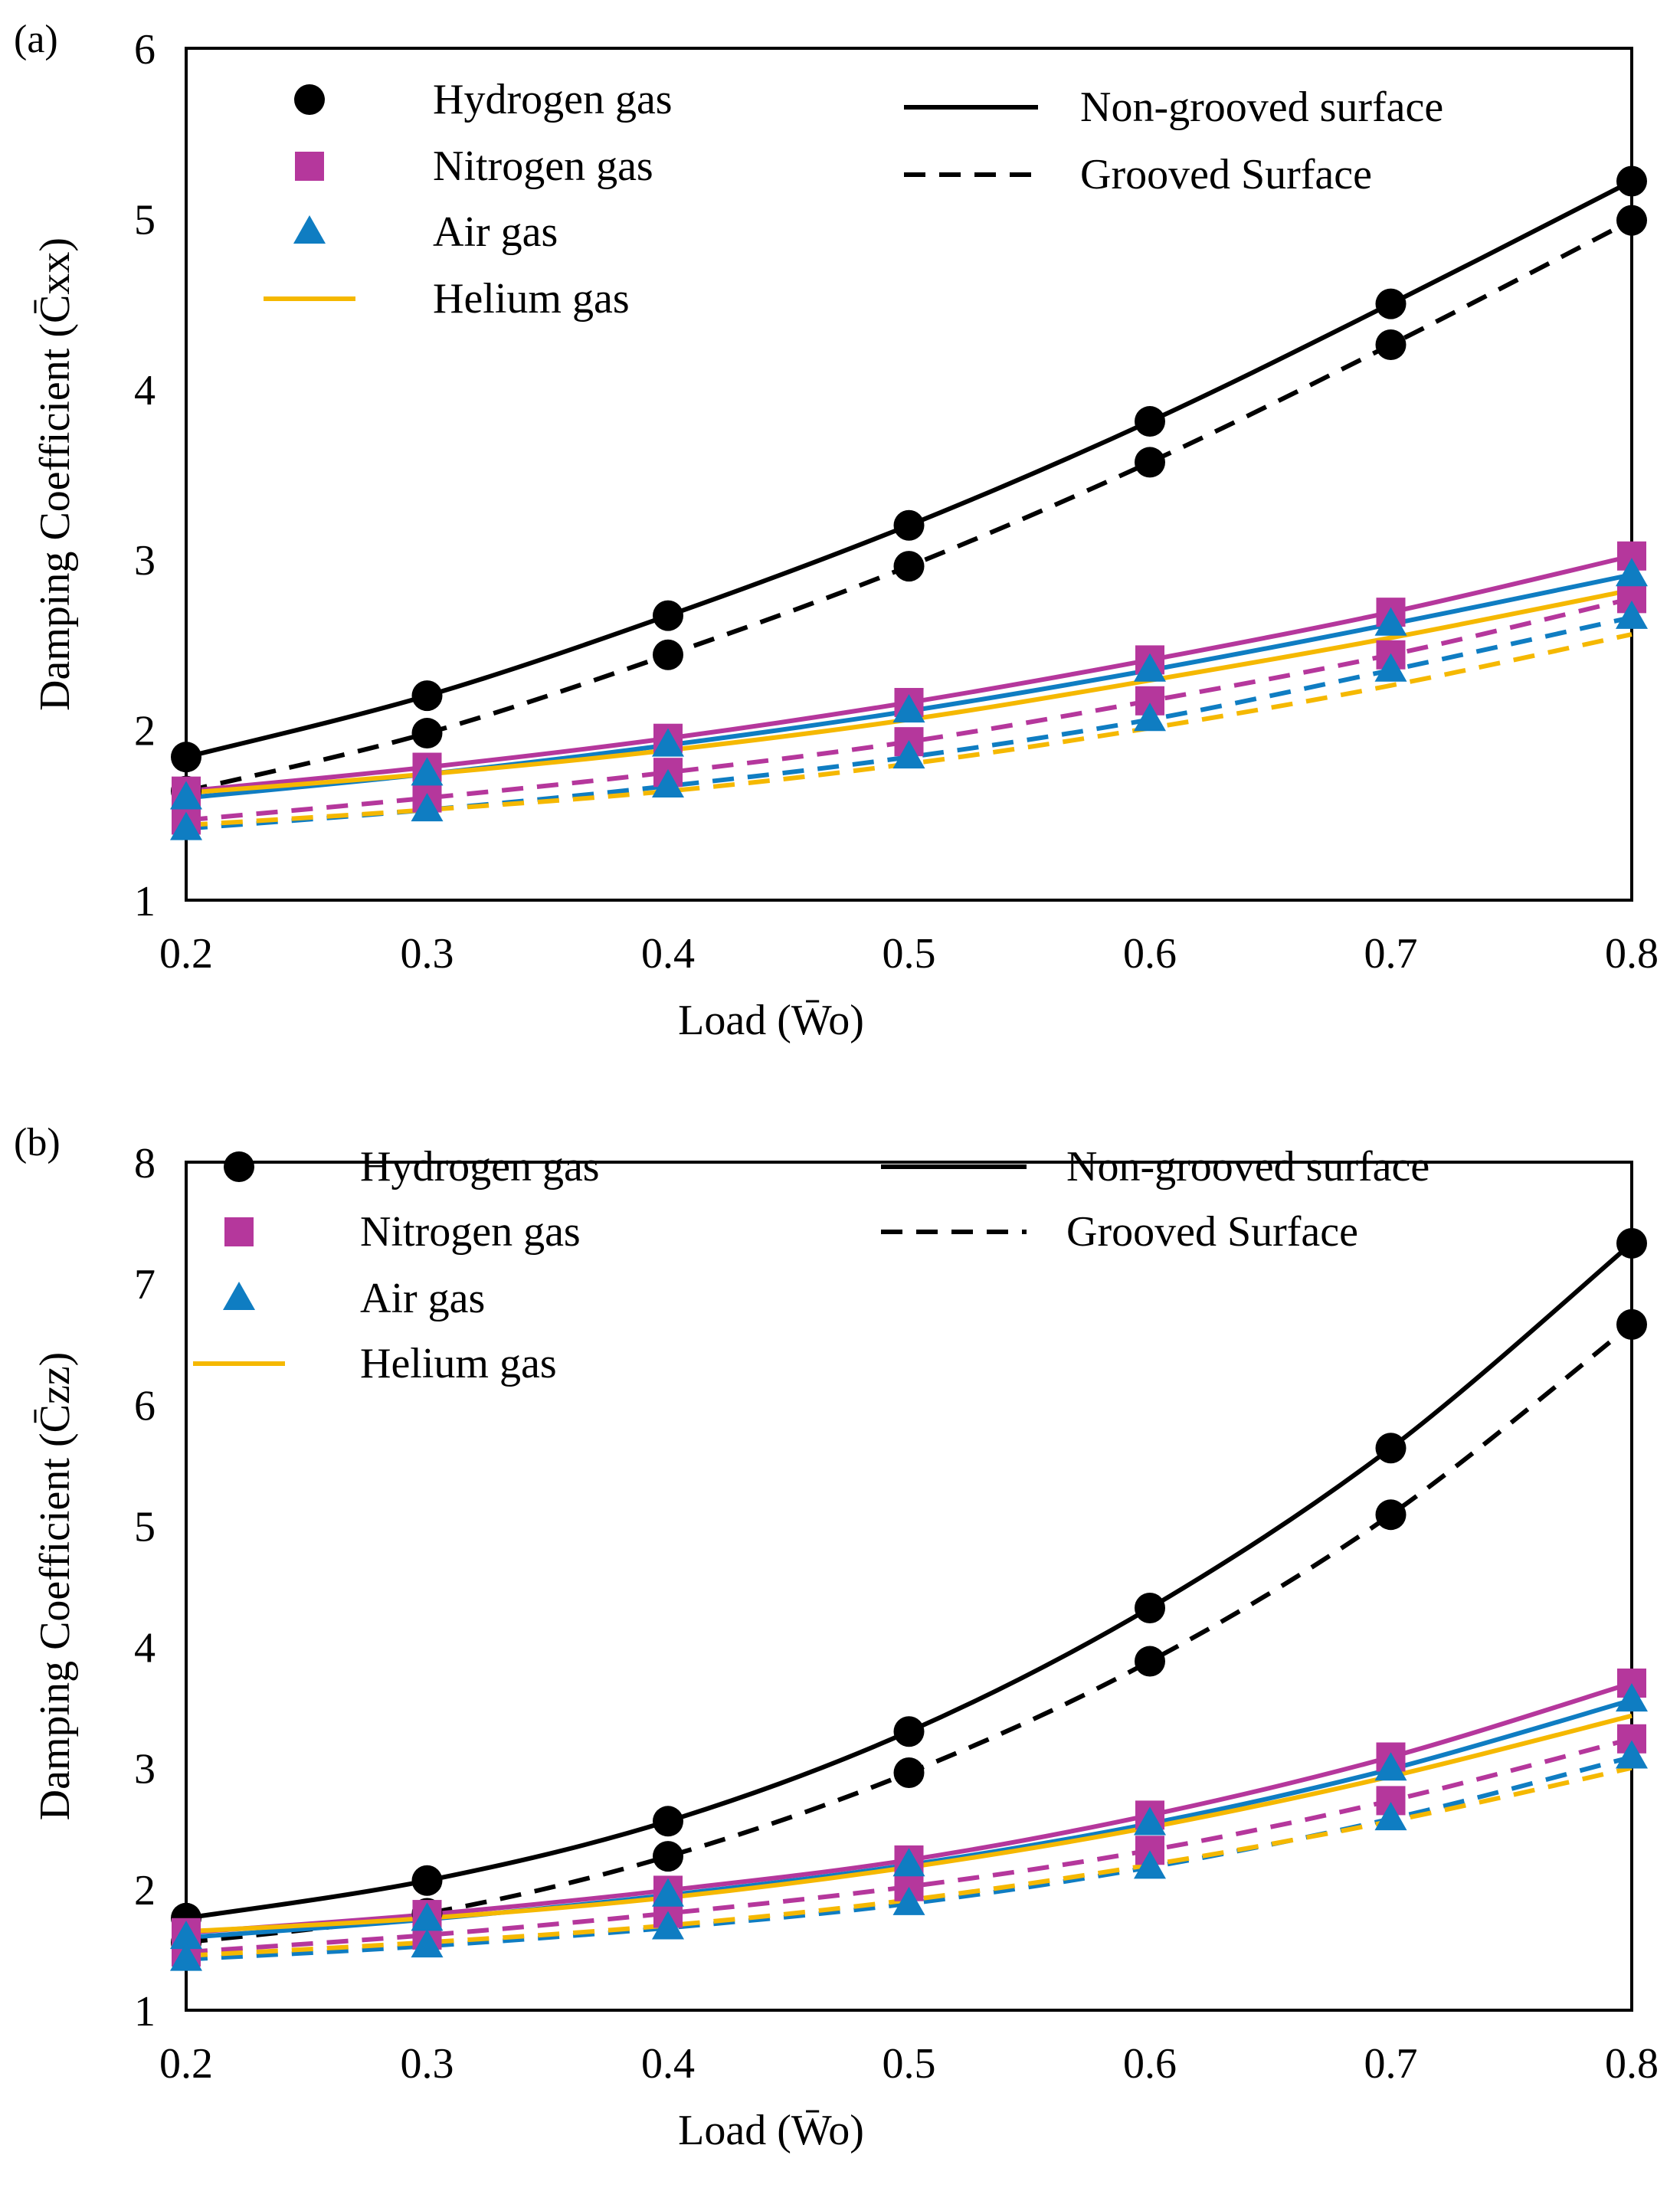 Image resolution: width=1680 pixels, height=2191 pixels. Describe the element at coordinates (145, 1284) in the screenshot. I see `y-tick-label: 7` at that location.